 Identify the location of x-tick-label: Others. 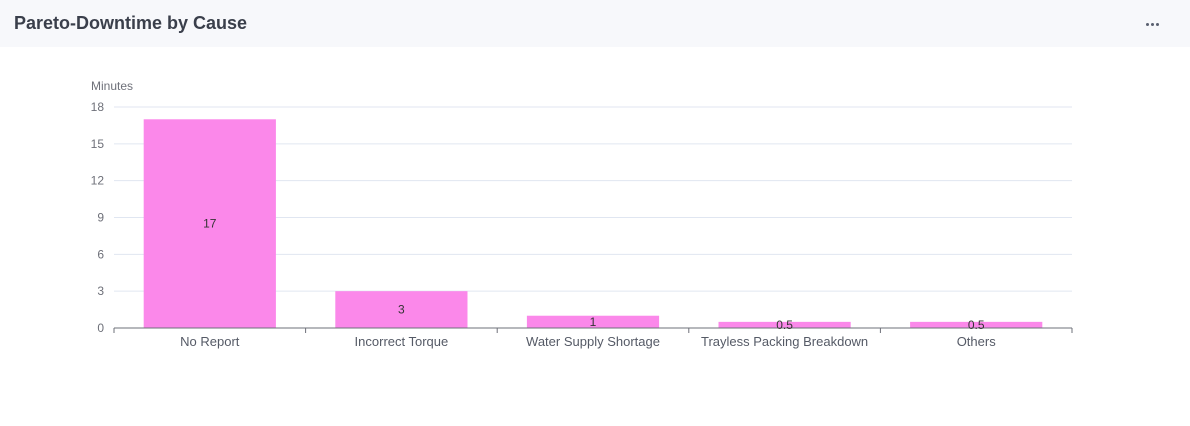
(977, 341).